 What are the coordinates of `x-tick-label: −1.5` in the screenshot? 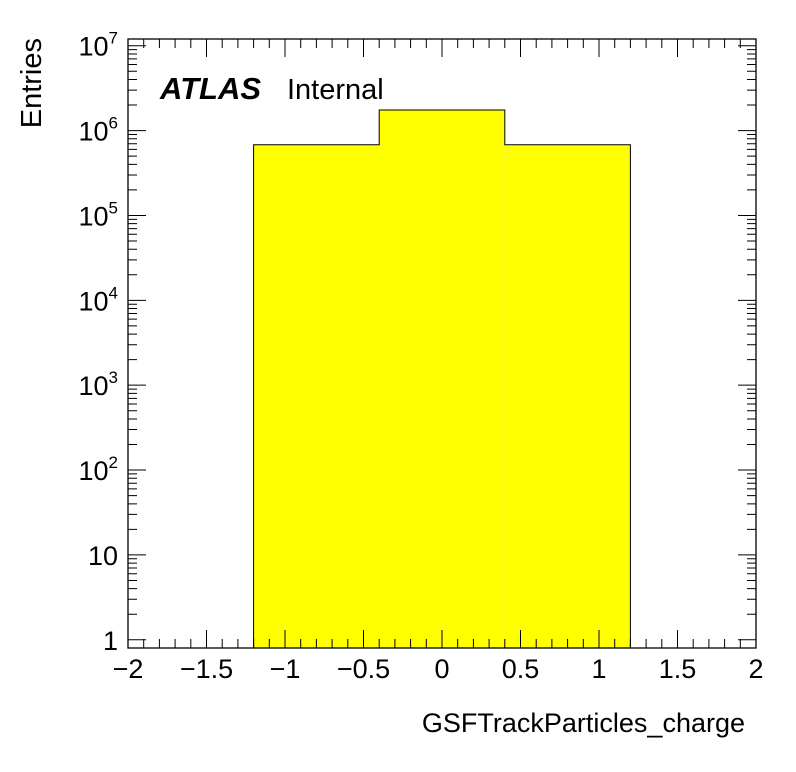 It's located at (206, 669).